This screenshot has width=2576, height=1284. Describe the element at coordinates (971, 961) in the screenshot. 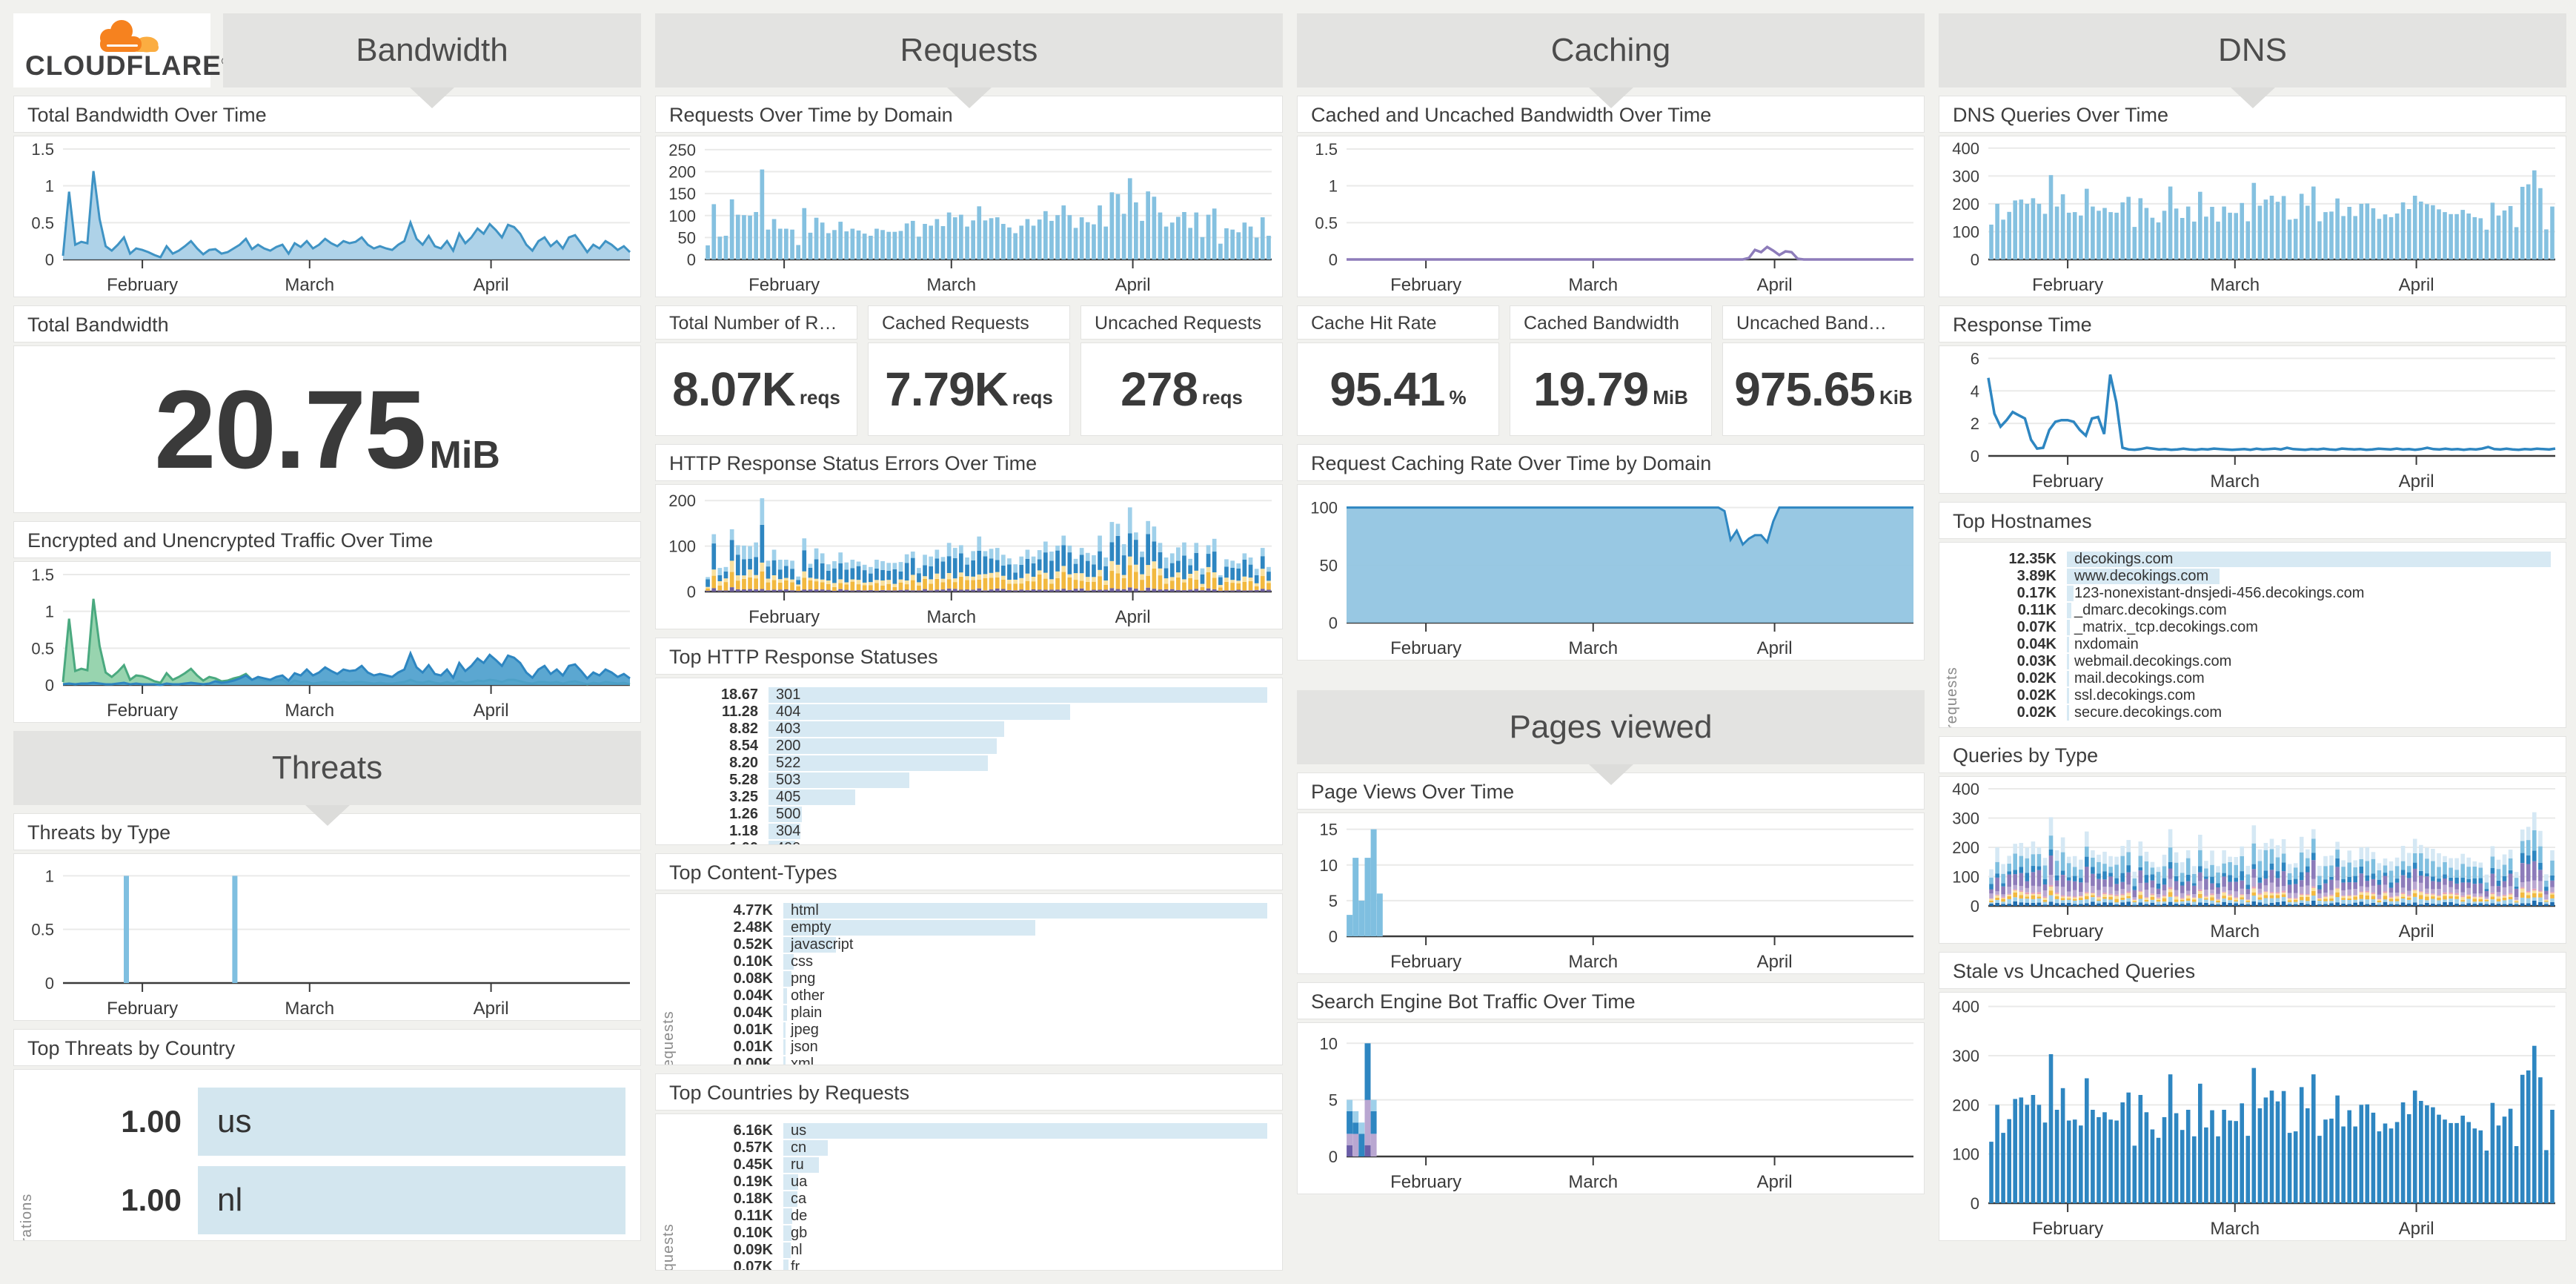

I see `hbar-row: 0.10K css` at that location.